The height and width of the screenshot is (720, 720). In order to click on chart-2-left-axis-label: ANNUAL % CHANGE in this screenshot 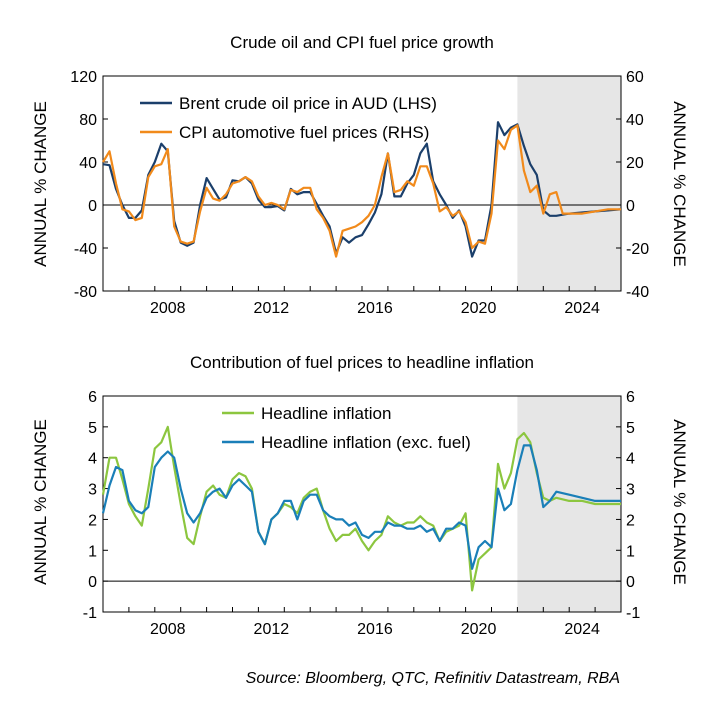, I will do `click(40, 502)`.